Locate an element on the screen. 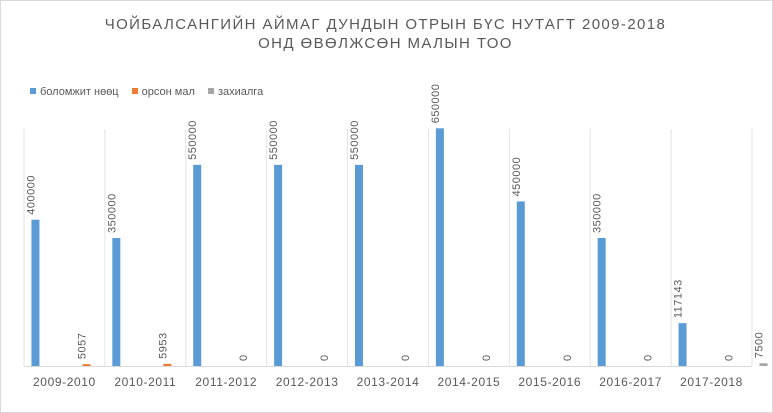 The image size is (773, 413). x-tick-label: 2010-2011 is located at coordinates (145, 382).